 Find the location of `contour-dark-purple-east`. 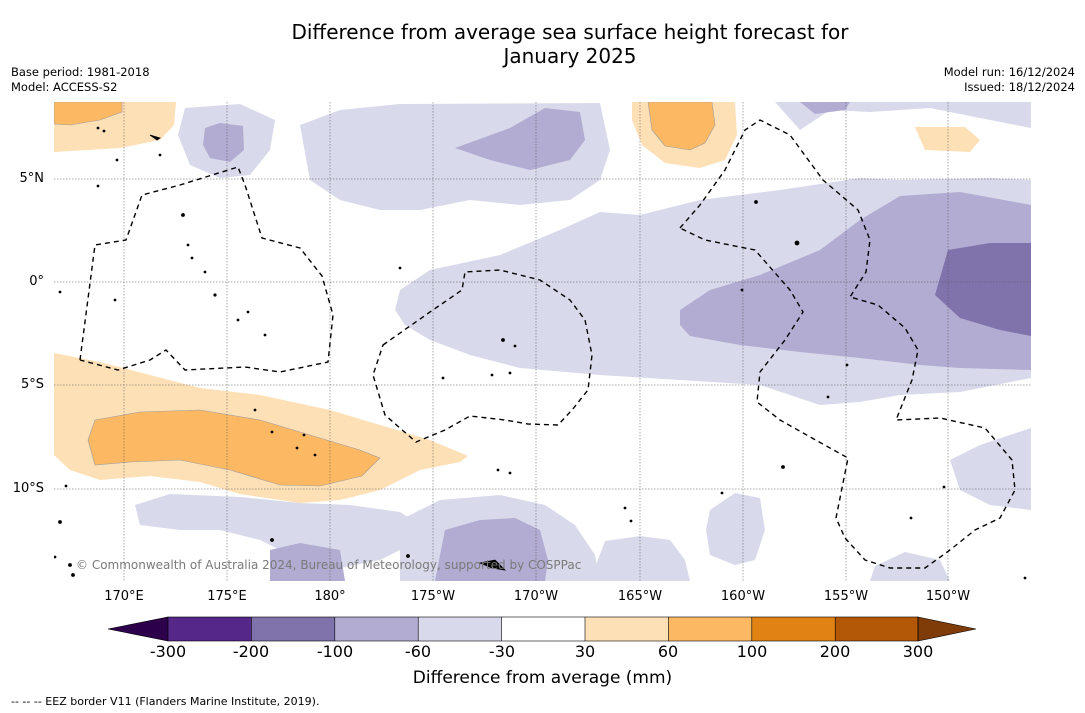

contour-dark-purple-east is located at coordinates (983, 289).